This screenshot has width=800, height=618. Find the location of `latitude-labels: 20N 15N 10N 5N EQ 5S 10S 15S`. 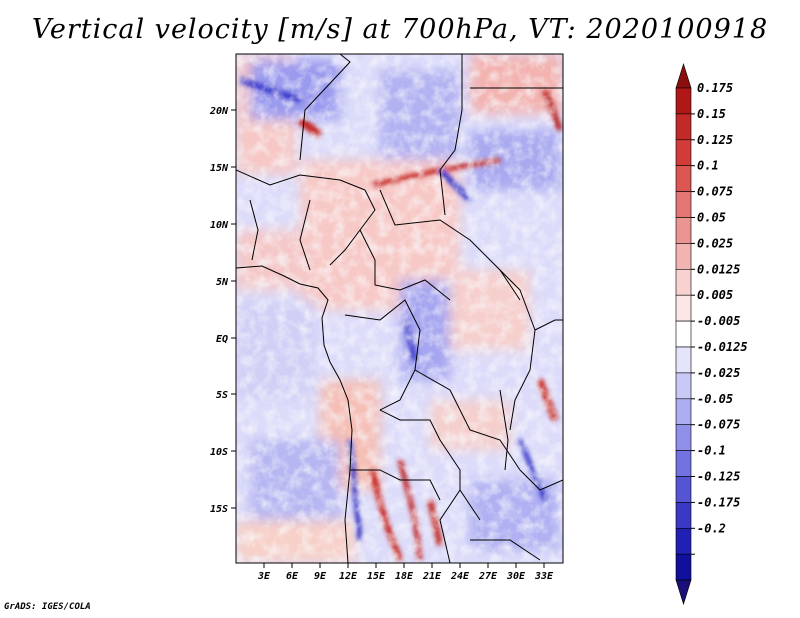

latitude-labels: 20N 15N 10N 5N EQ 5S 10S 15S is located at coordinates (219, 310).